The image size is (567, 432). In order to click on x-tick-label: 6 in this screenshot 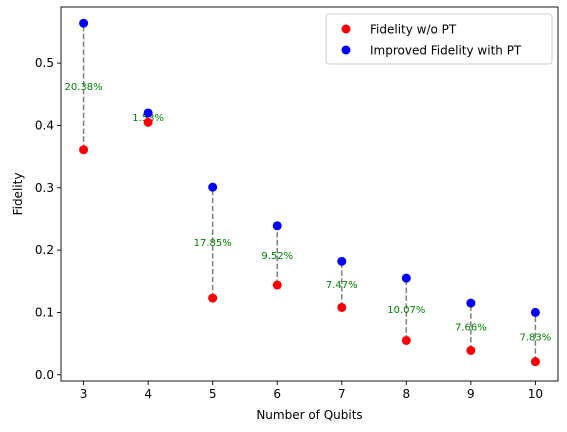, I will do `click(277, 394)`.